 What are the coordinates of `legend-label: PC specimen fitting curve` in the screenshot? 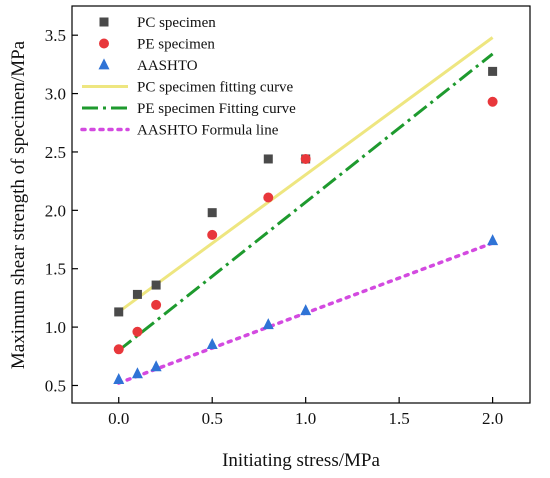 It's located at (215, 88).